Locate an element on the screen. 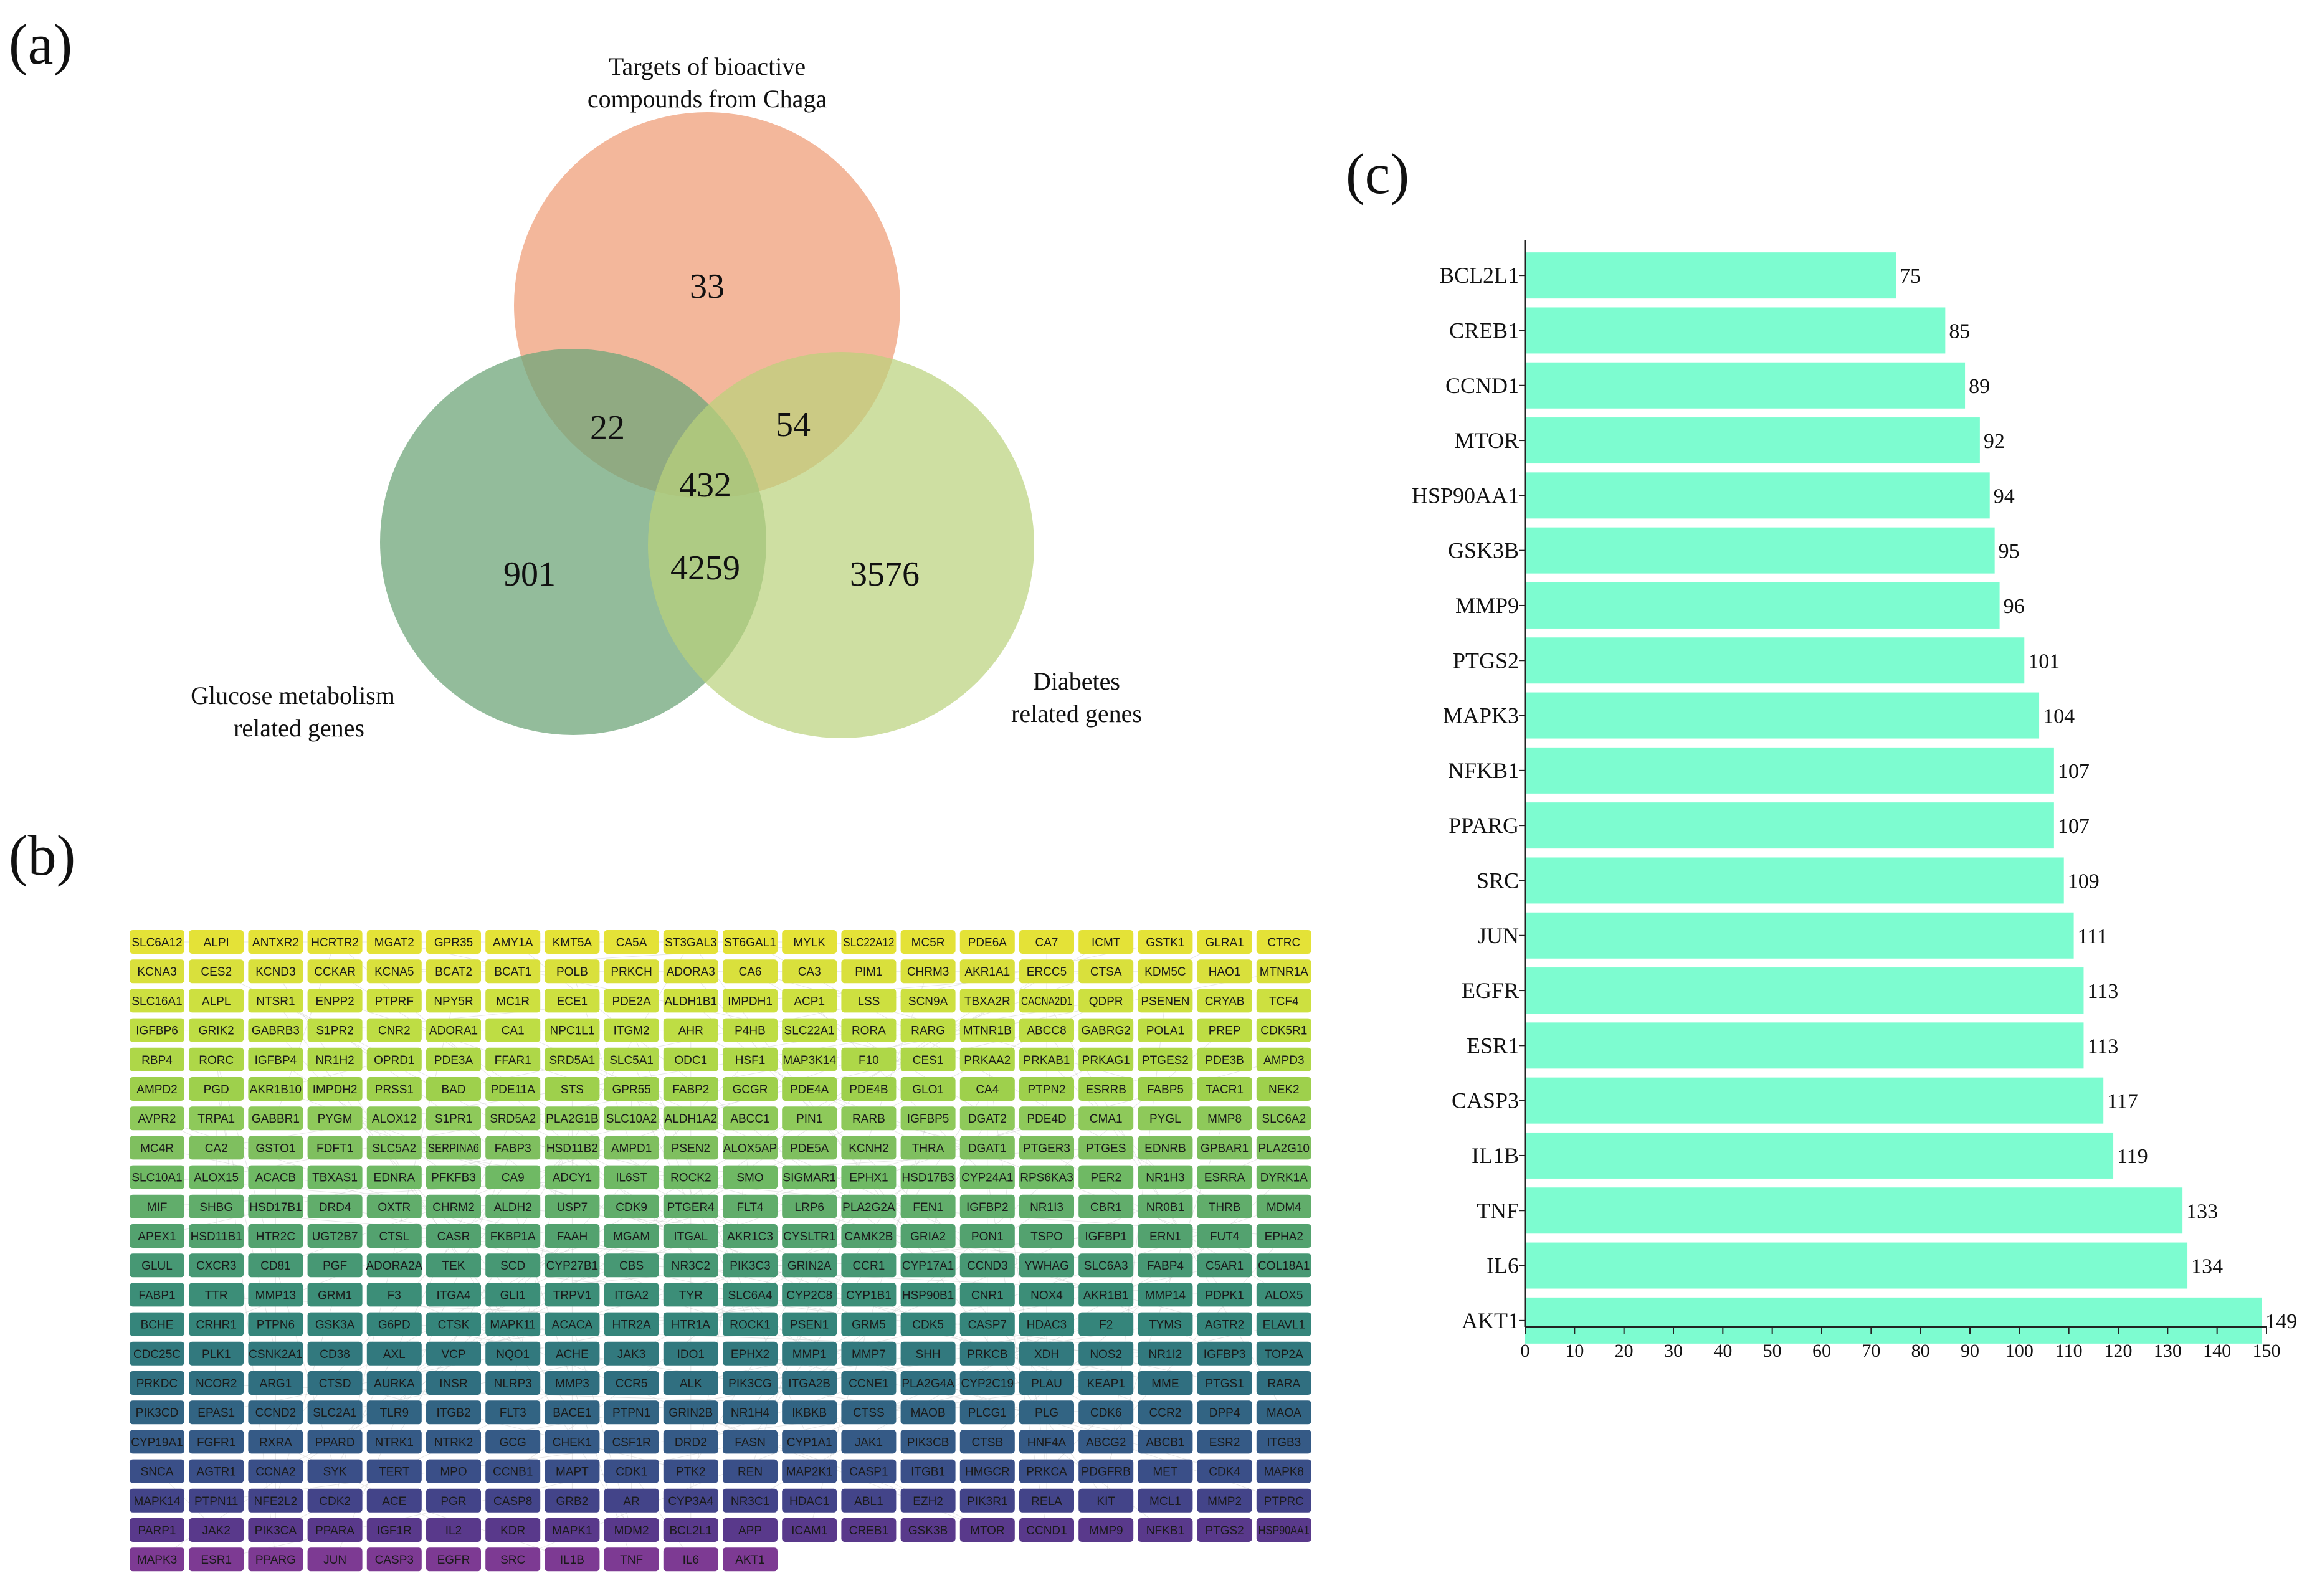 The image size is (2312, 1596). network-node: ACP1 is located at coordinates (809, 1001).